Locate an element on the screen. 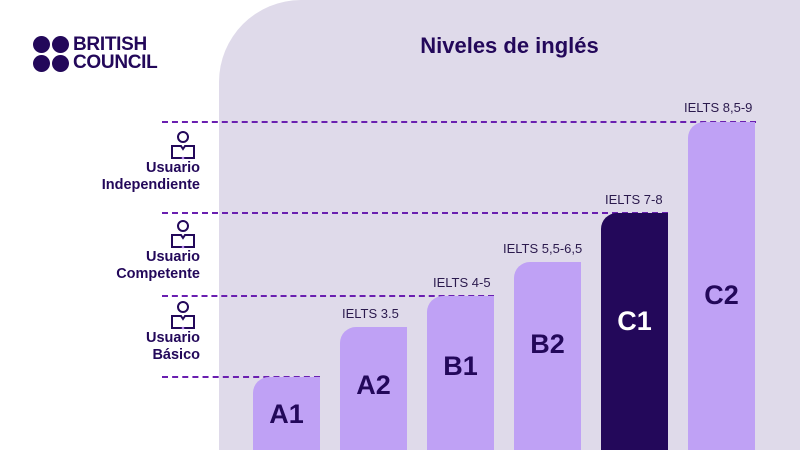  ielts-label-b2: IELTS 5,5-6,5 is located at coordinates (543, 248).